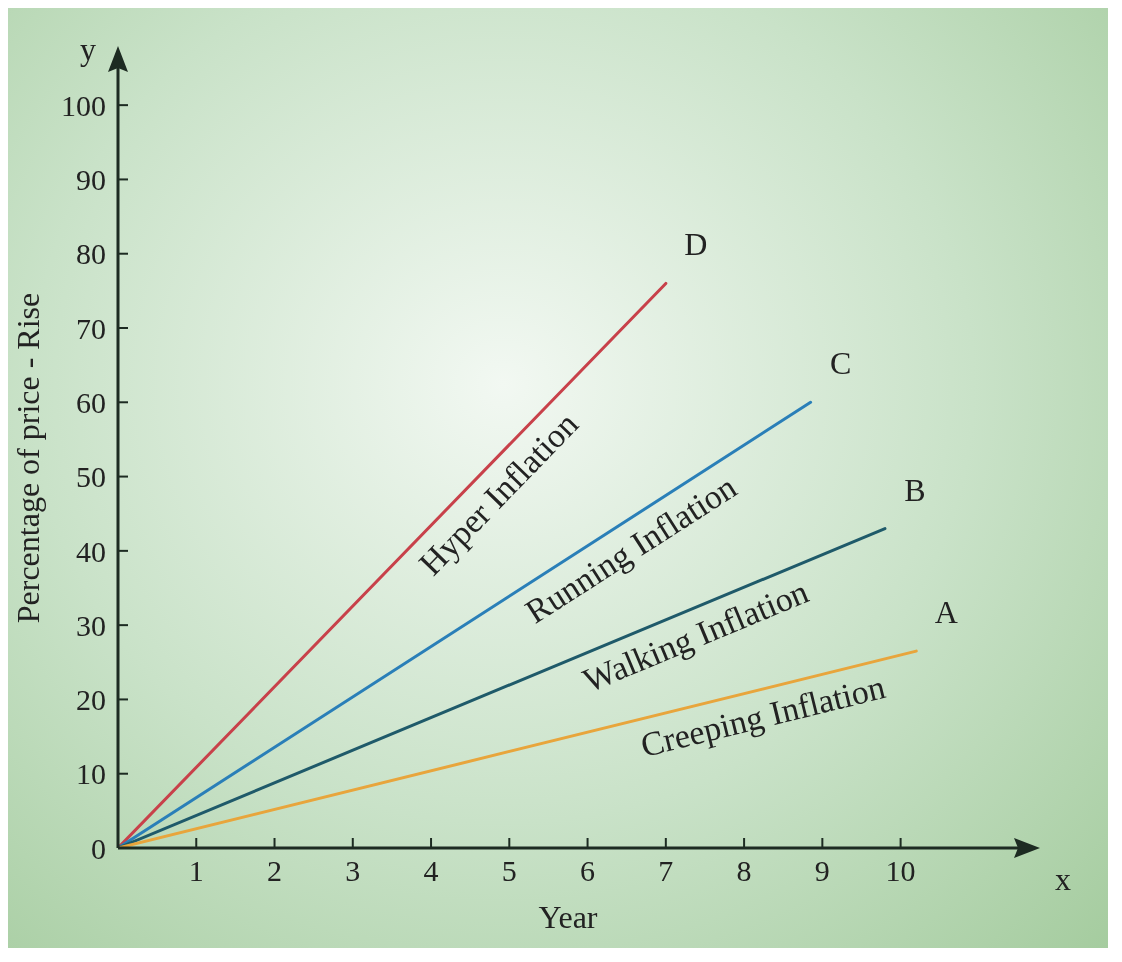  What do you see at coordinates (91, 700) in the screenshot?
I see `y-tick-label: 20` at bounding box center [91, 700].